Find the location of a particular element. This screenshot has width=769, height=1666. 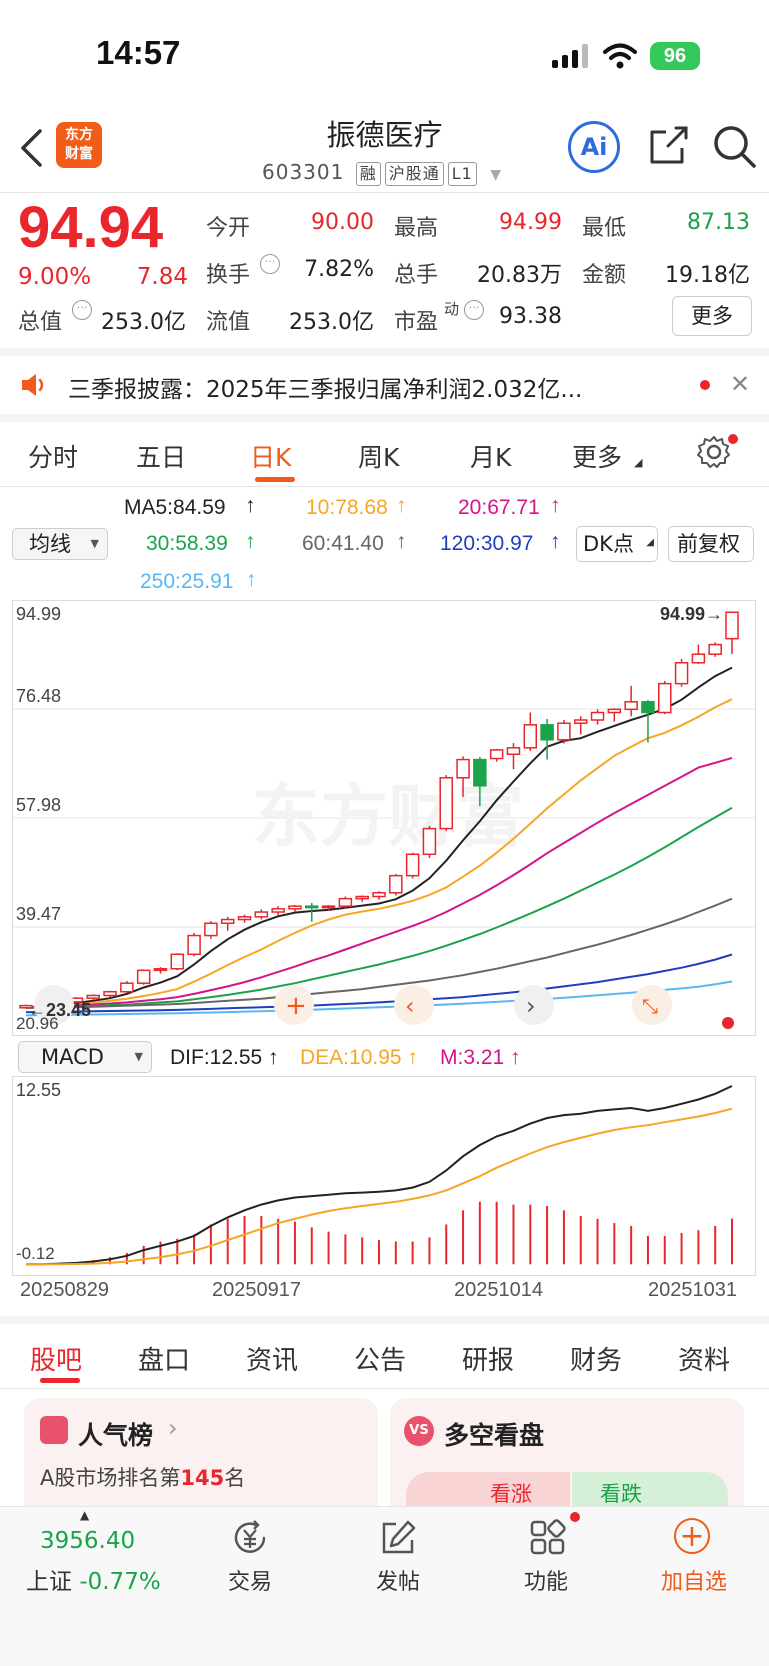

pe-sup-label: 动 is located at coordinates (452, 309).